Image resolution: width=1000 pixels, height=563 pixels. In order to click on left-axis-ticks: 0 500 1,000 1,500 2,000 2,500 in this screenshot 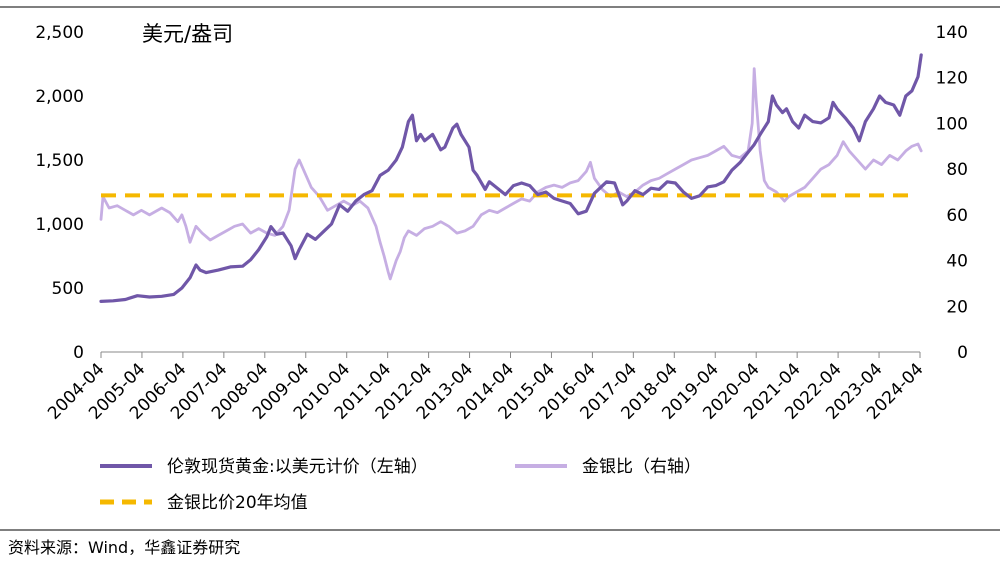, I will do `click(59, 193)`.